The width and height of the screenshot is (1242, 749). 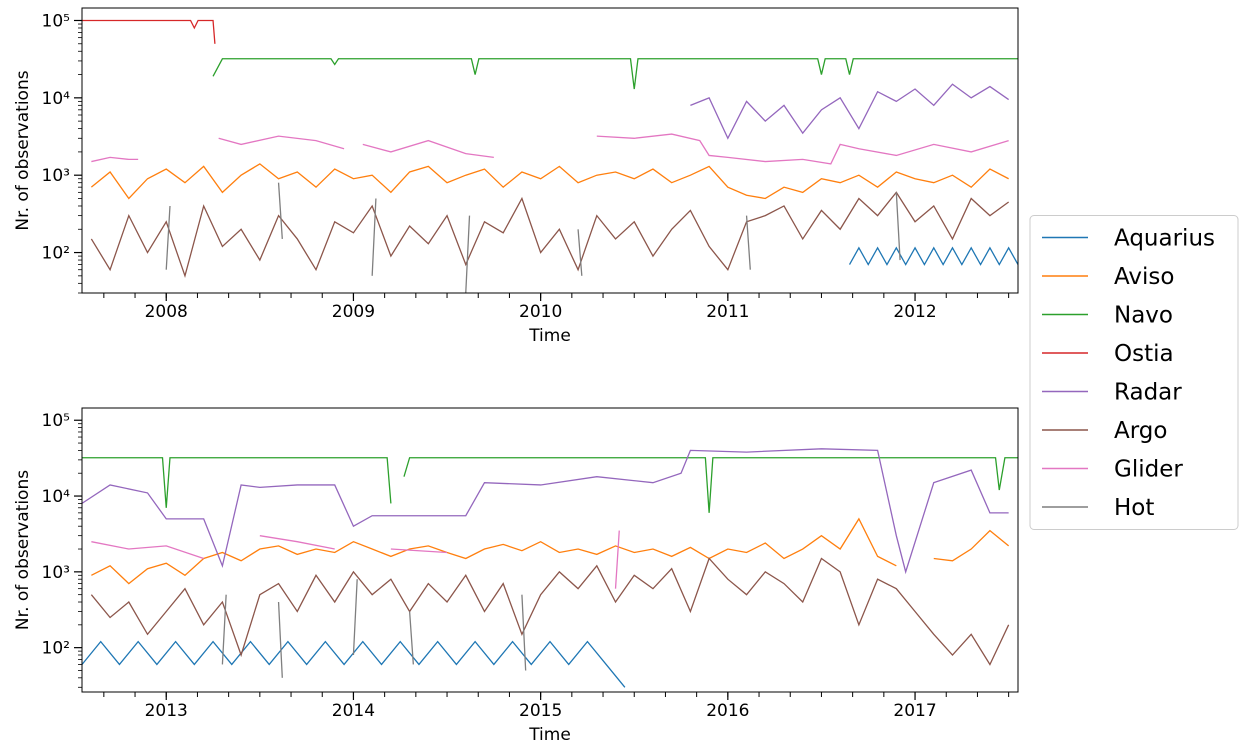 I want to click on x-tick-label: 2014, so click(x=353, y=711).